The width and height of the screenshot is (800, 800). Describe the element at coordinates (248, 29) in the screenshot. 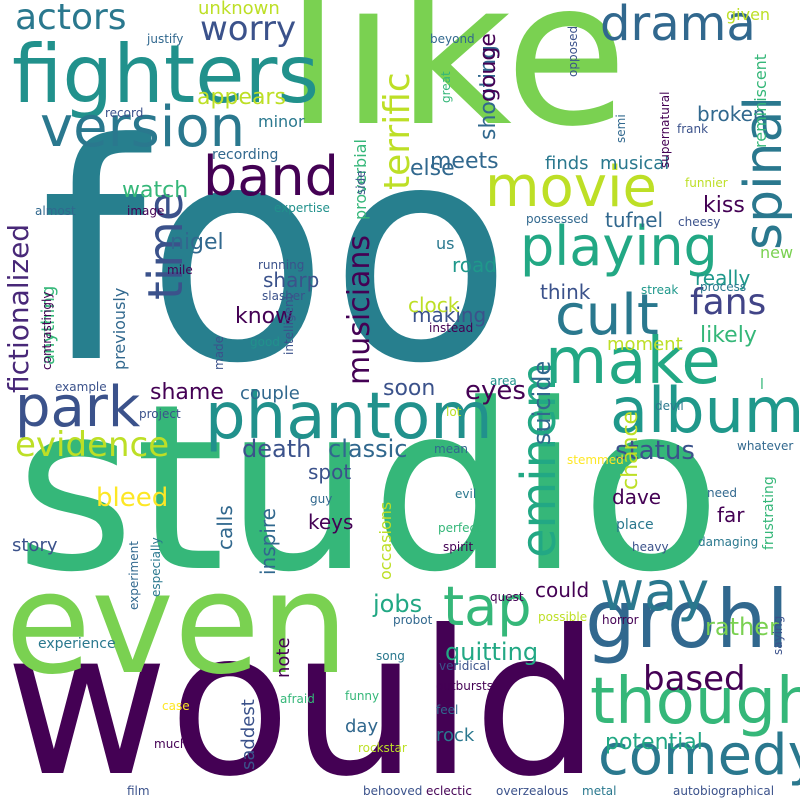

I see `word-worry: worry` at that location.